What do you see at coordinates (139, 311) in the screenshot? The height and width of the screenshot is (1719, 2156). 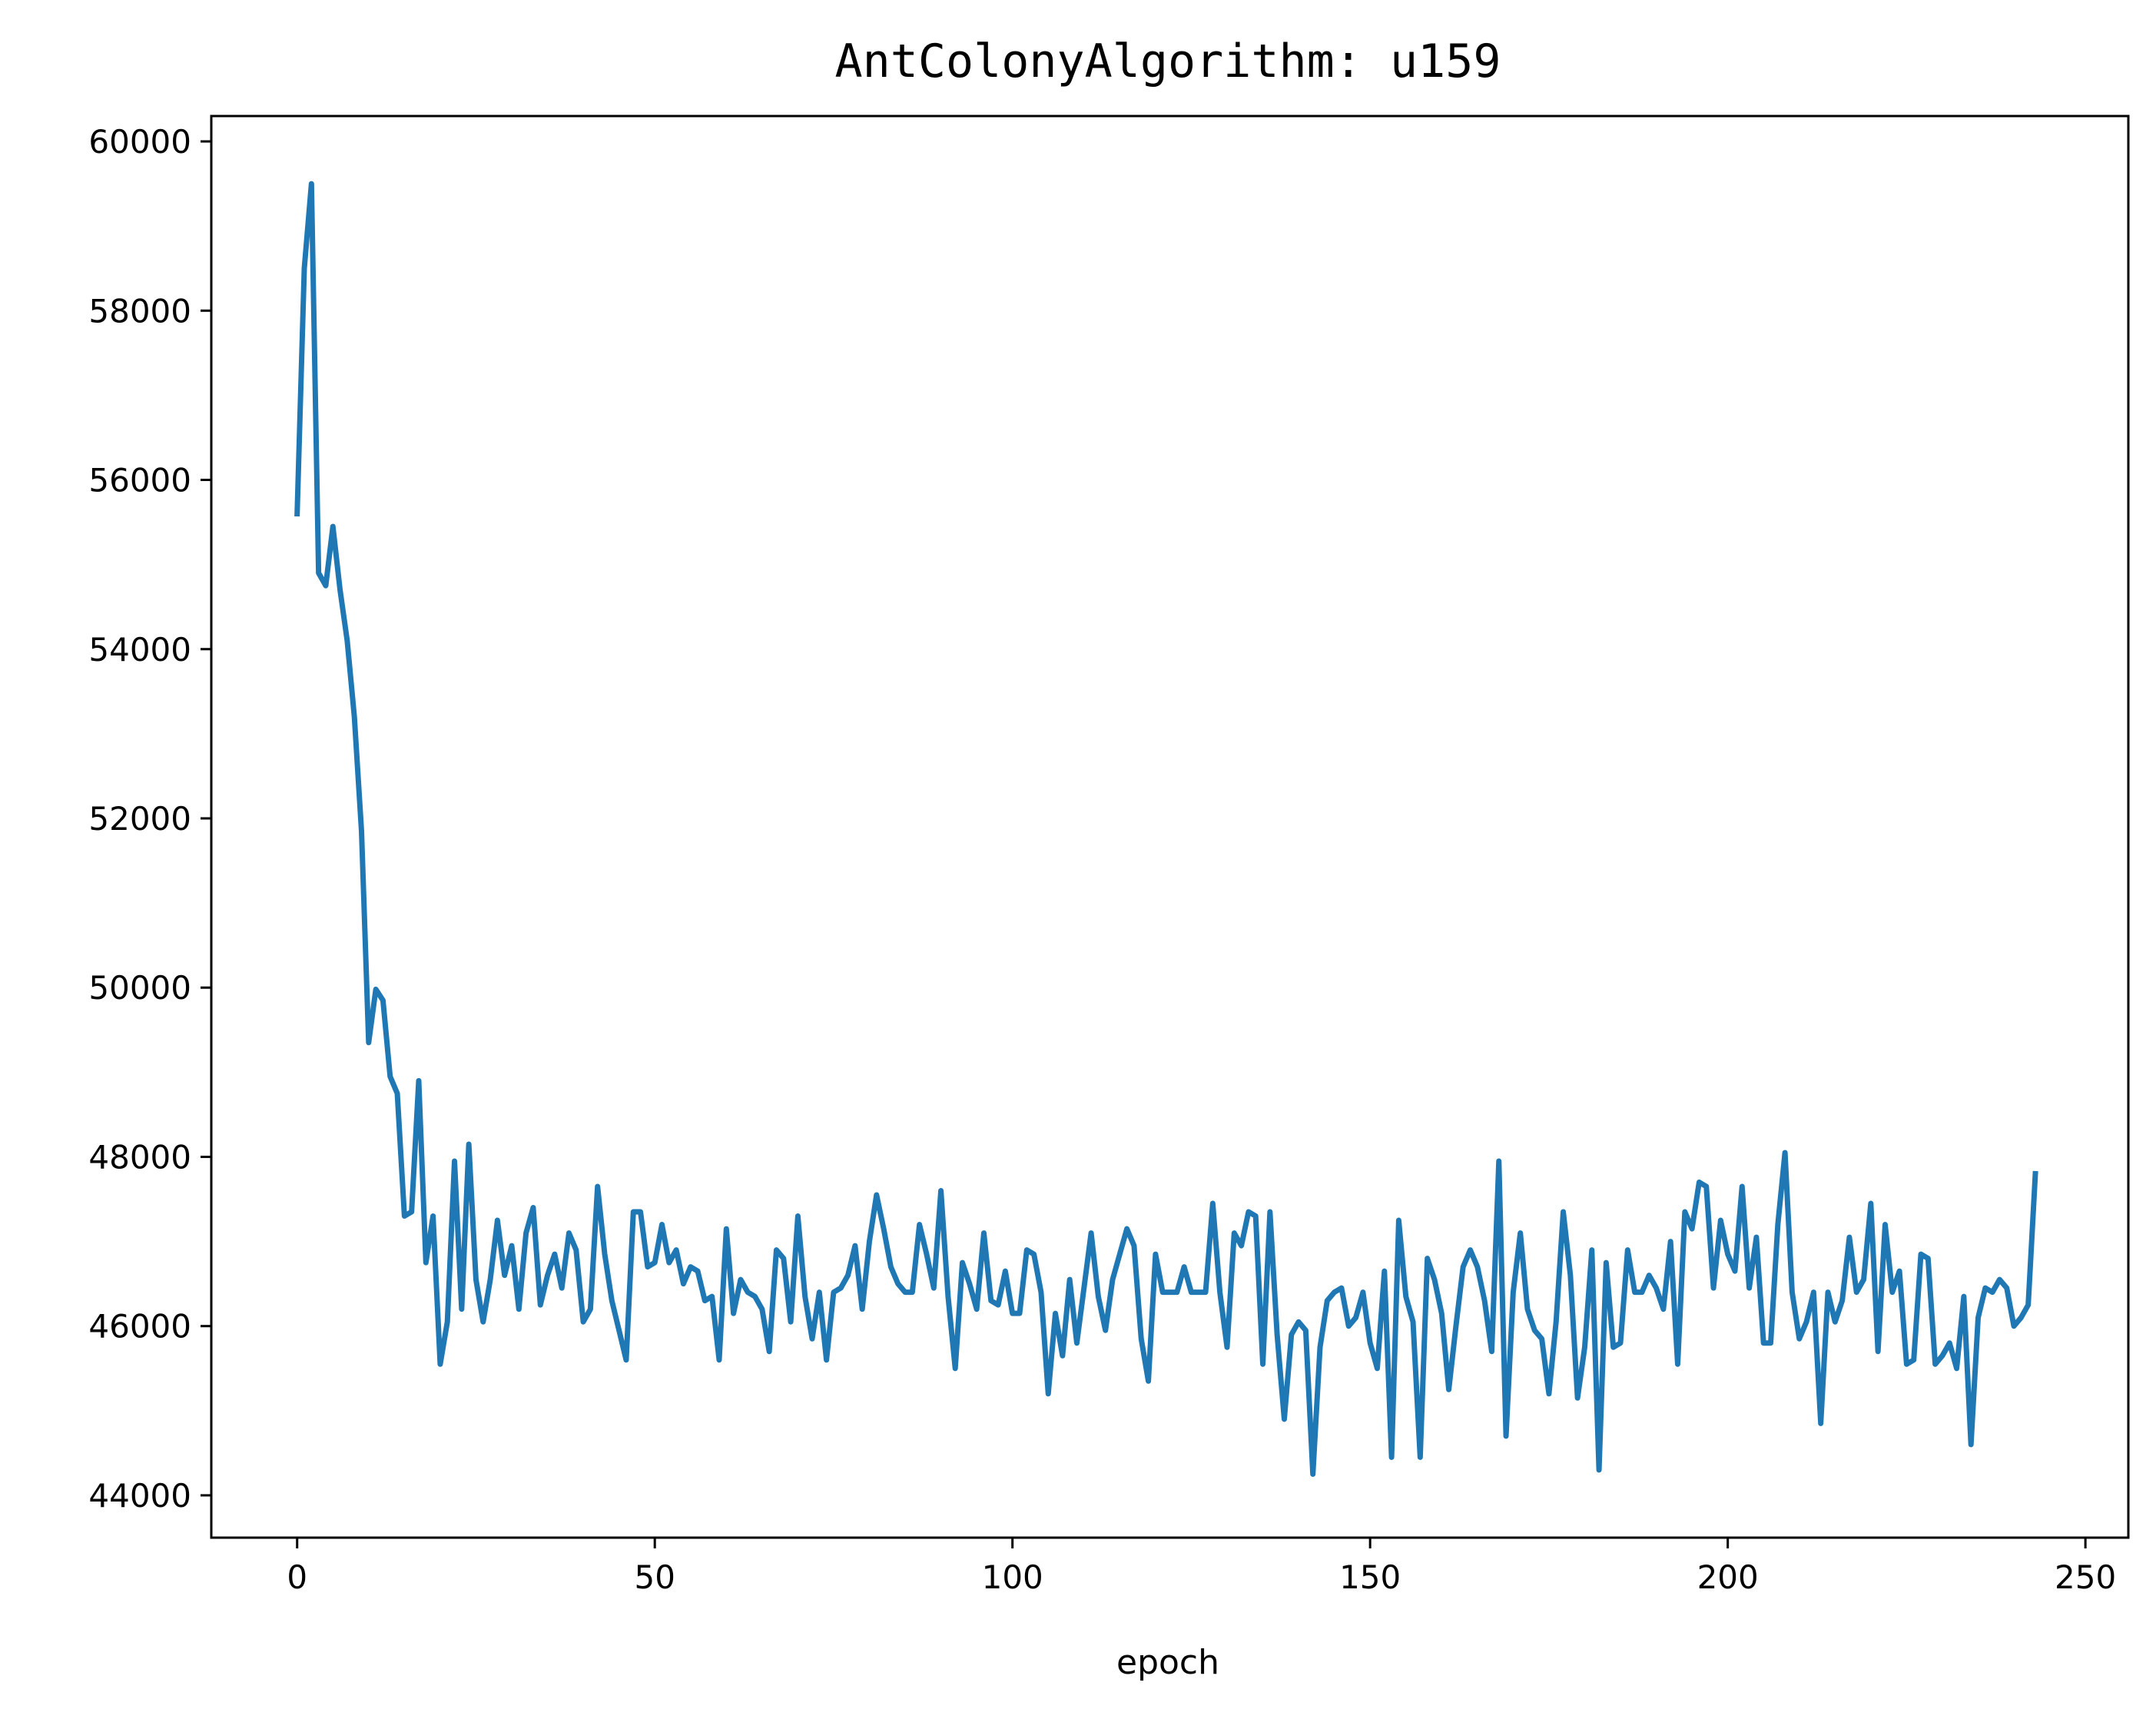 I see `y-tick-label: 58000` at bounding box center [139, 311].